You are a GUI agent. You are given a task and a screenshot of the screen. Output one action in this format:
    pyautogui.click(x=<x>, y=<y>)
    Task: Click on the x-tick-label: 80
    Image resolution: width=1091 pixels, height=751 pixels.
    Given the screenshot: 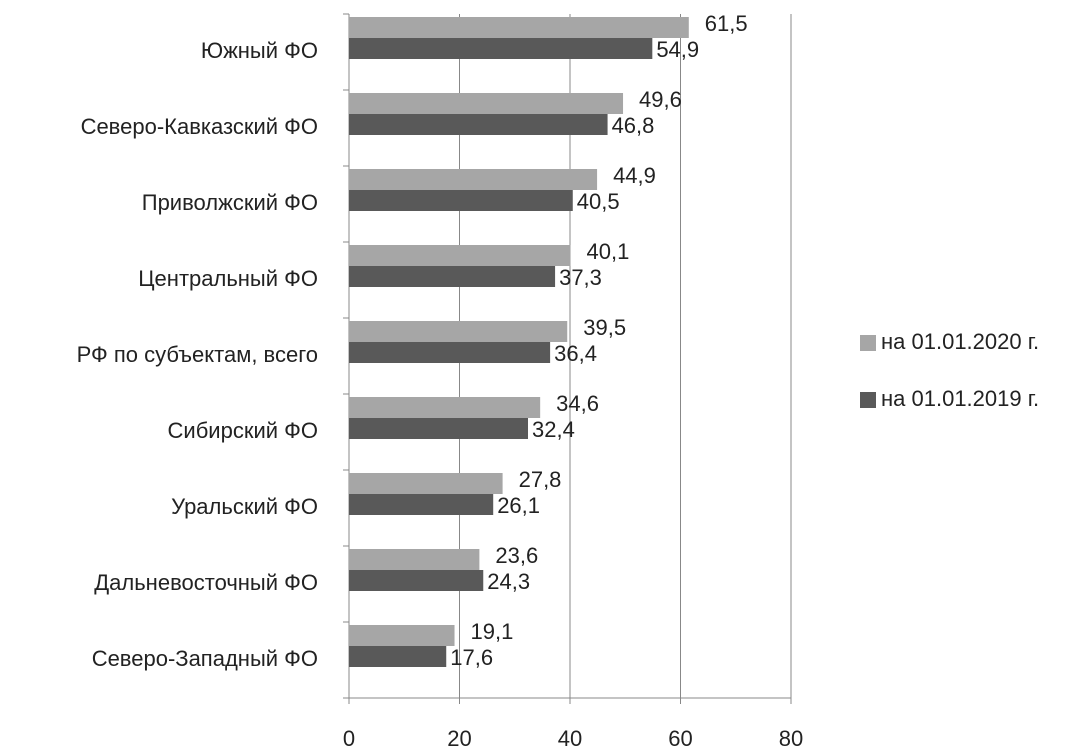 What is the action you would take?
    pyautogui.click(x=791, y=738)
    